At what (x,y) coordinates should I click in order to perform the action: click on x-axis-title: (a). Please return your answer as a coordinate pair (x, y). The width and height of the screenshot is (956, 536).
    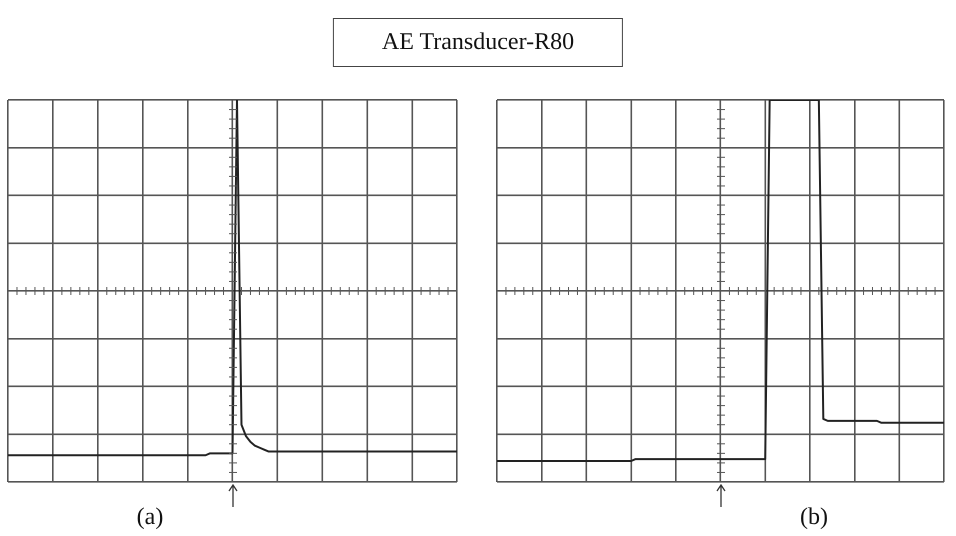
    Looking at the image, I should click on (150, 517).